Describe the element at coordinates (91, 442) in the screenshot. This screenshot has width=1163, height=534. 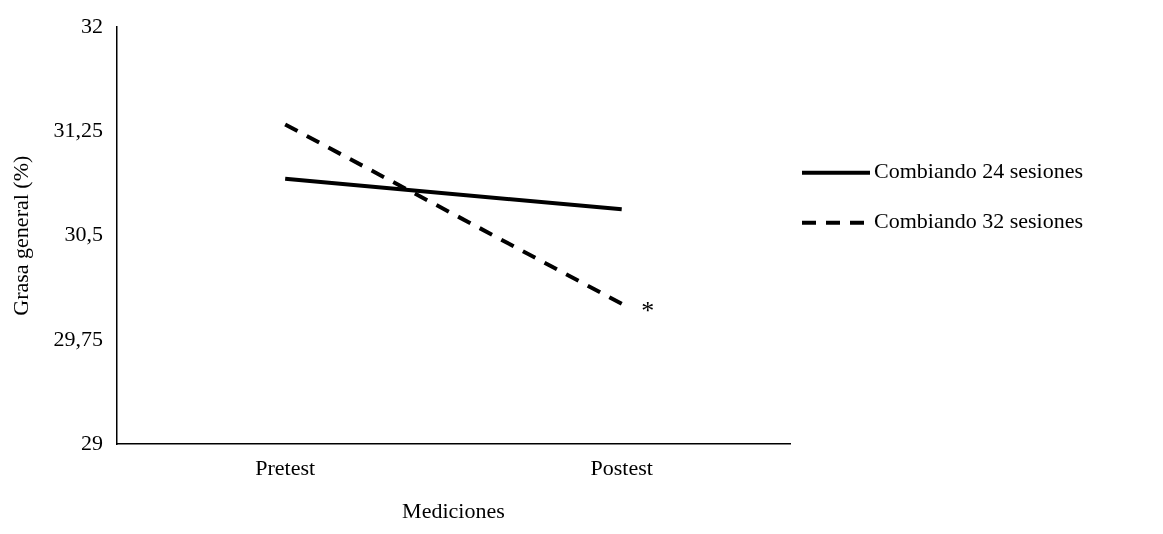
I see `y-tick-label: 29` at that location.